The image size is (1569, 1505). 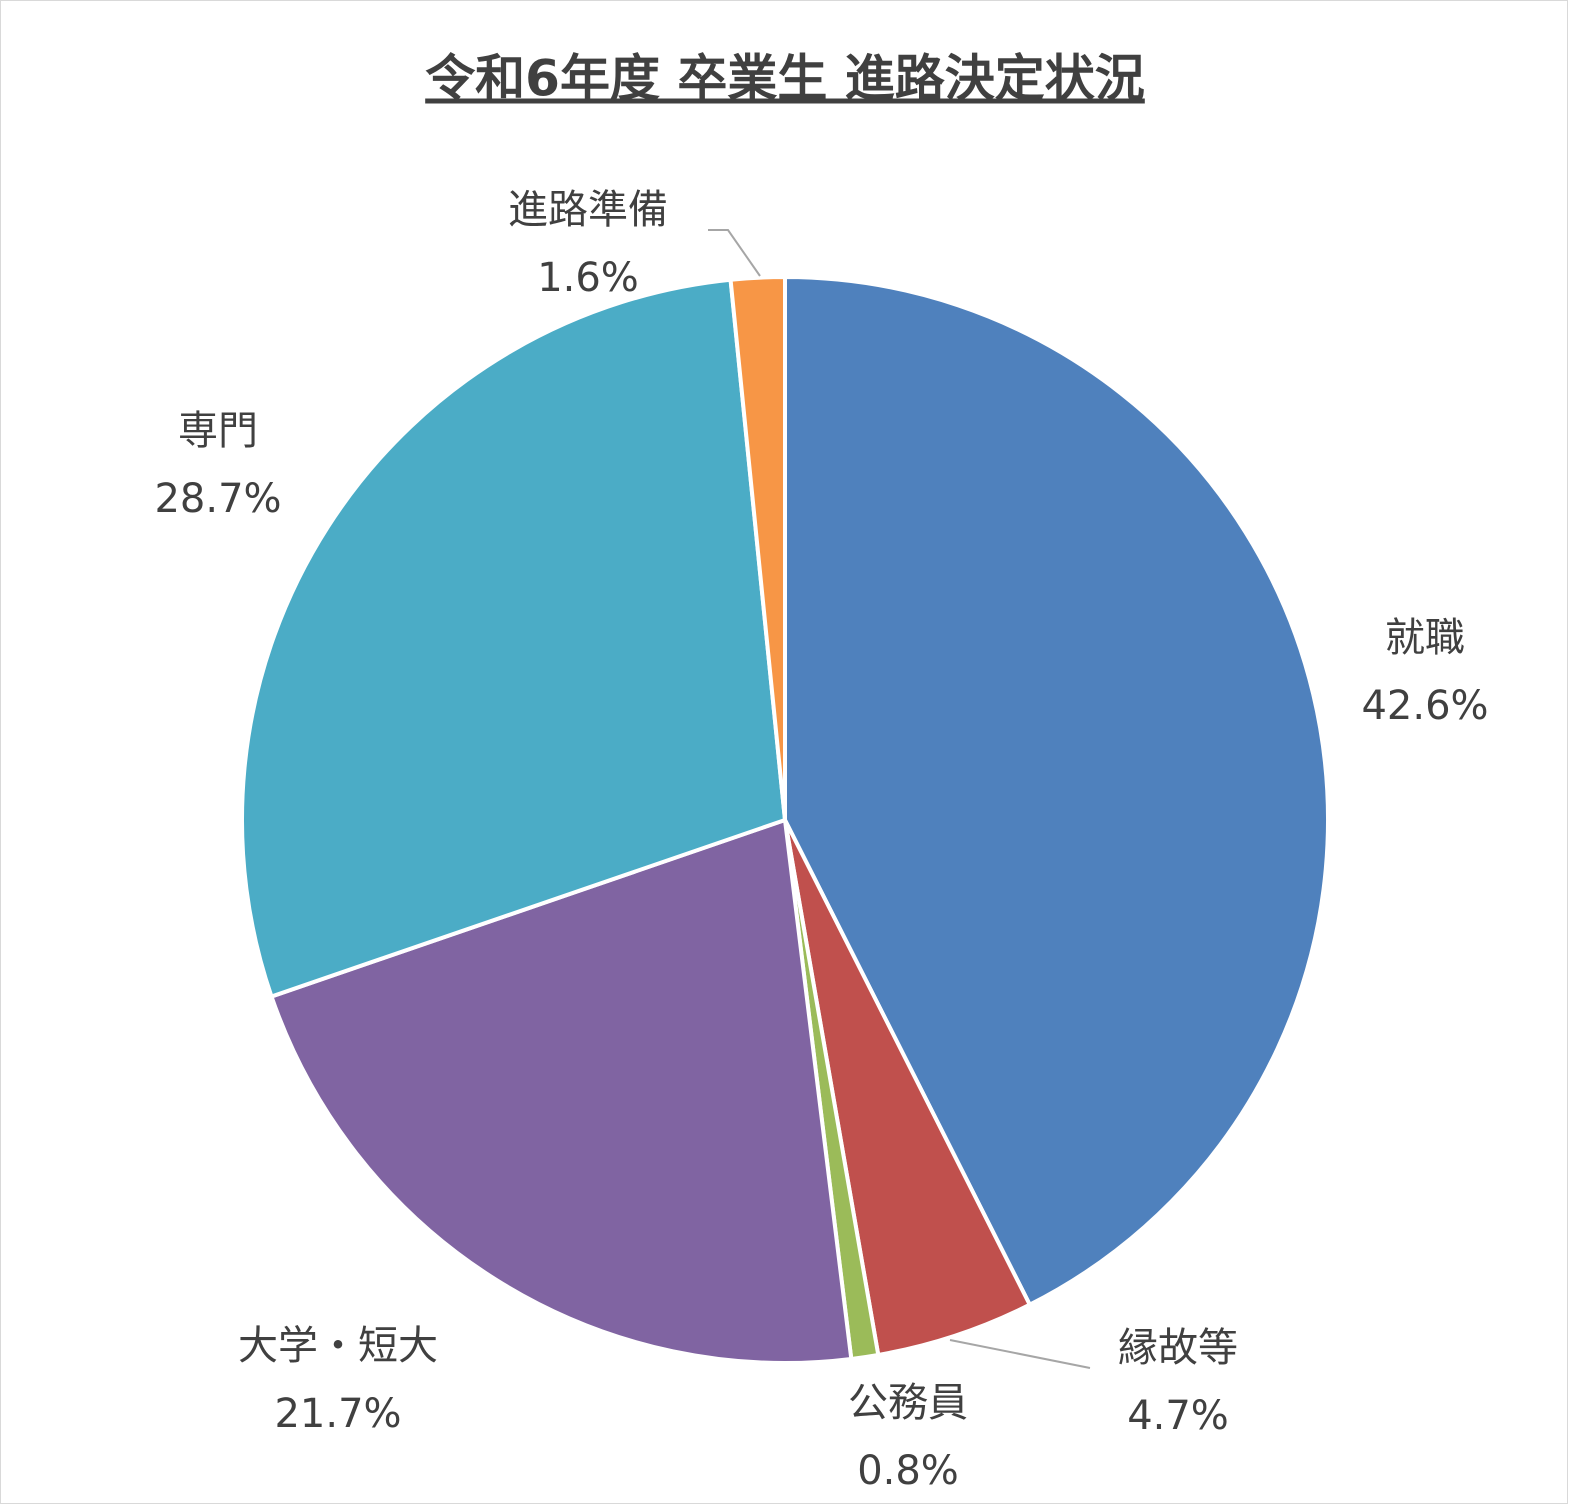 I want to click on value-label: 4.7%, so click(x=1178, y=1416).